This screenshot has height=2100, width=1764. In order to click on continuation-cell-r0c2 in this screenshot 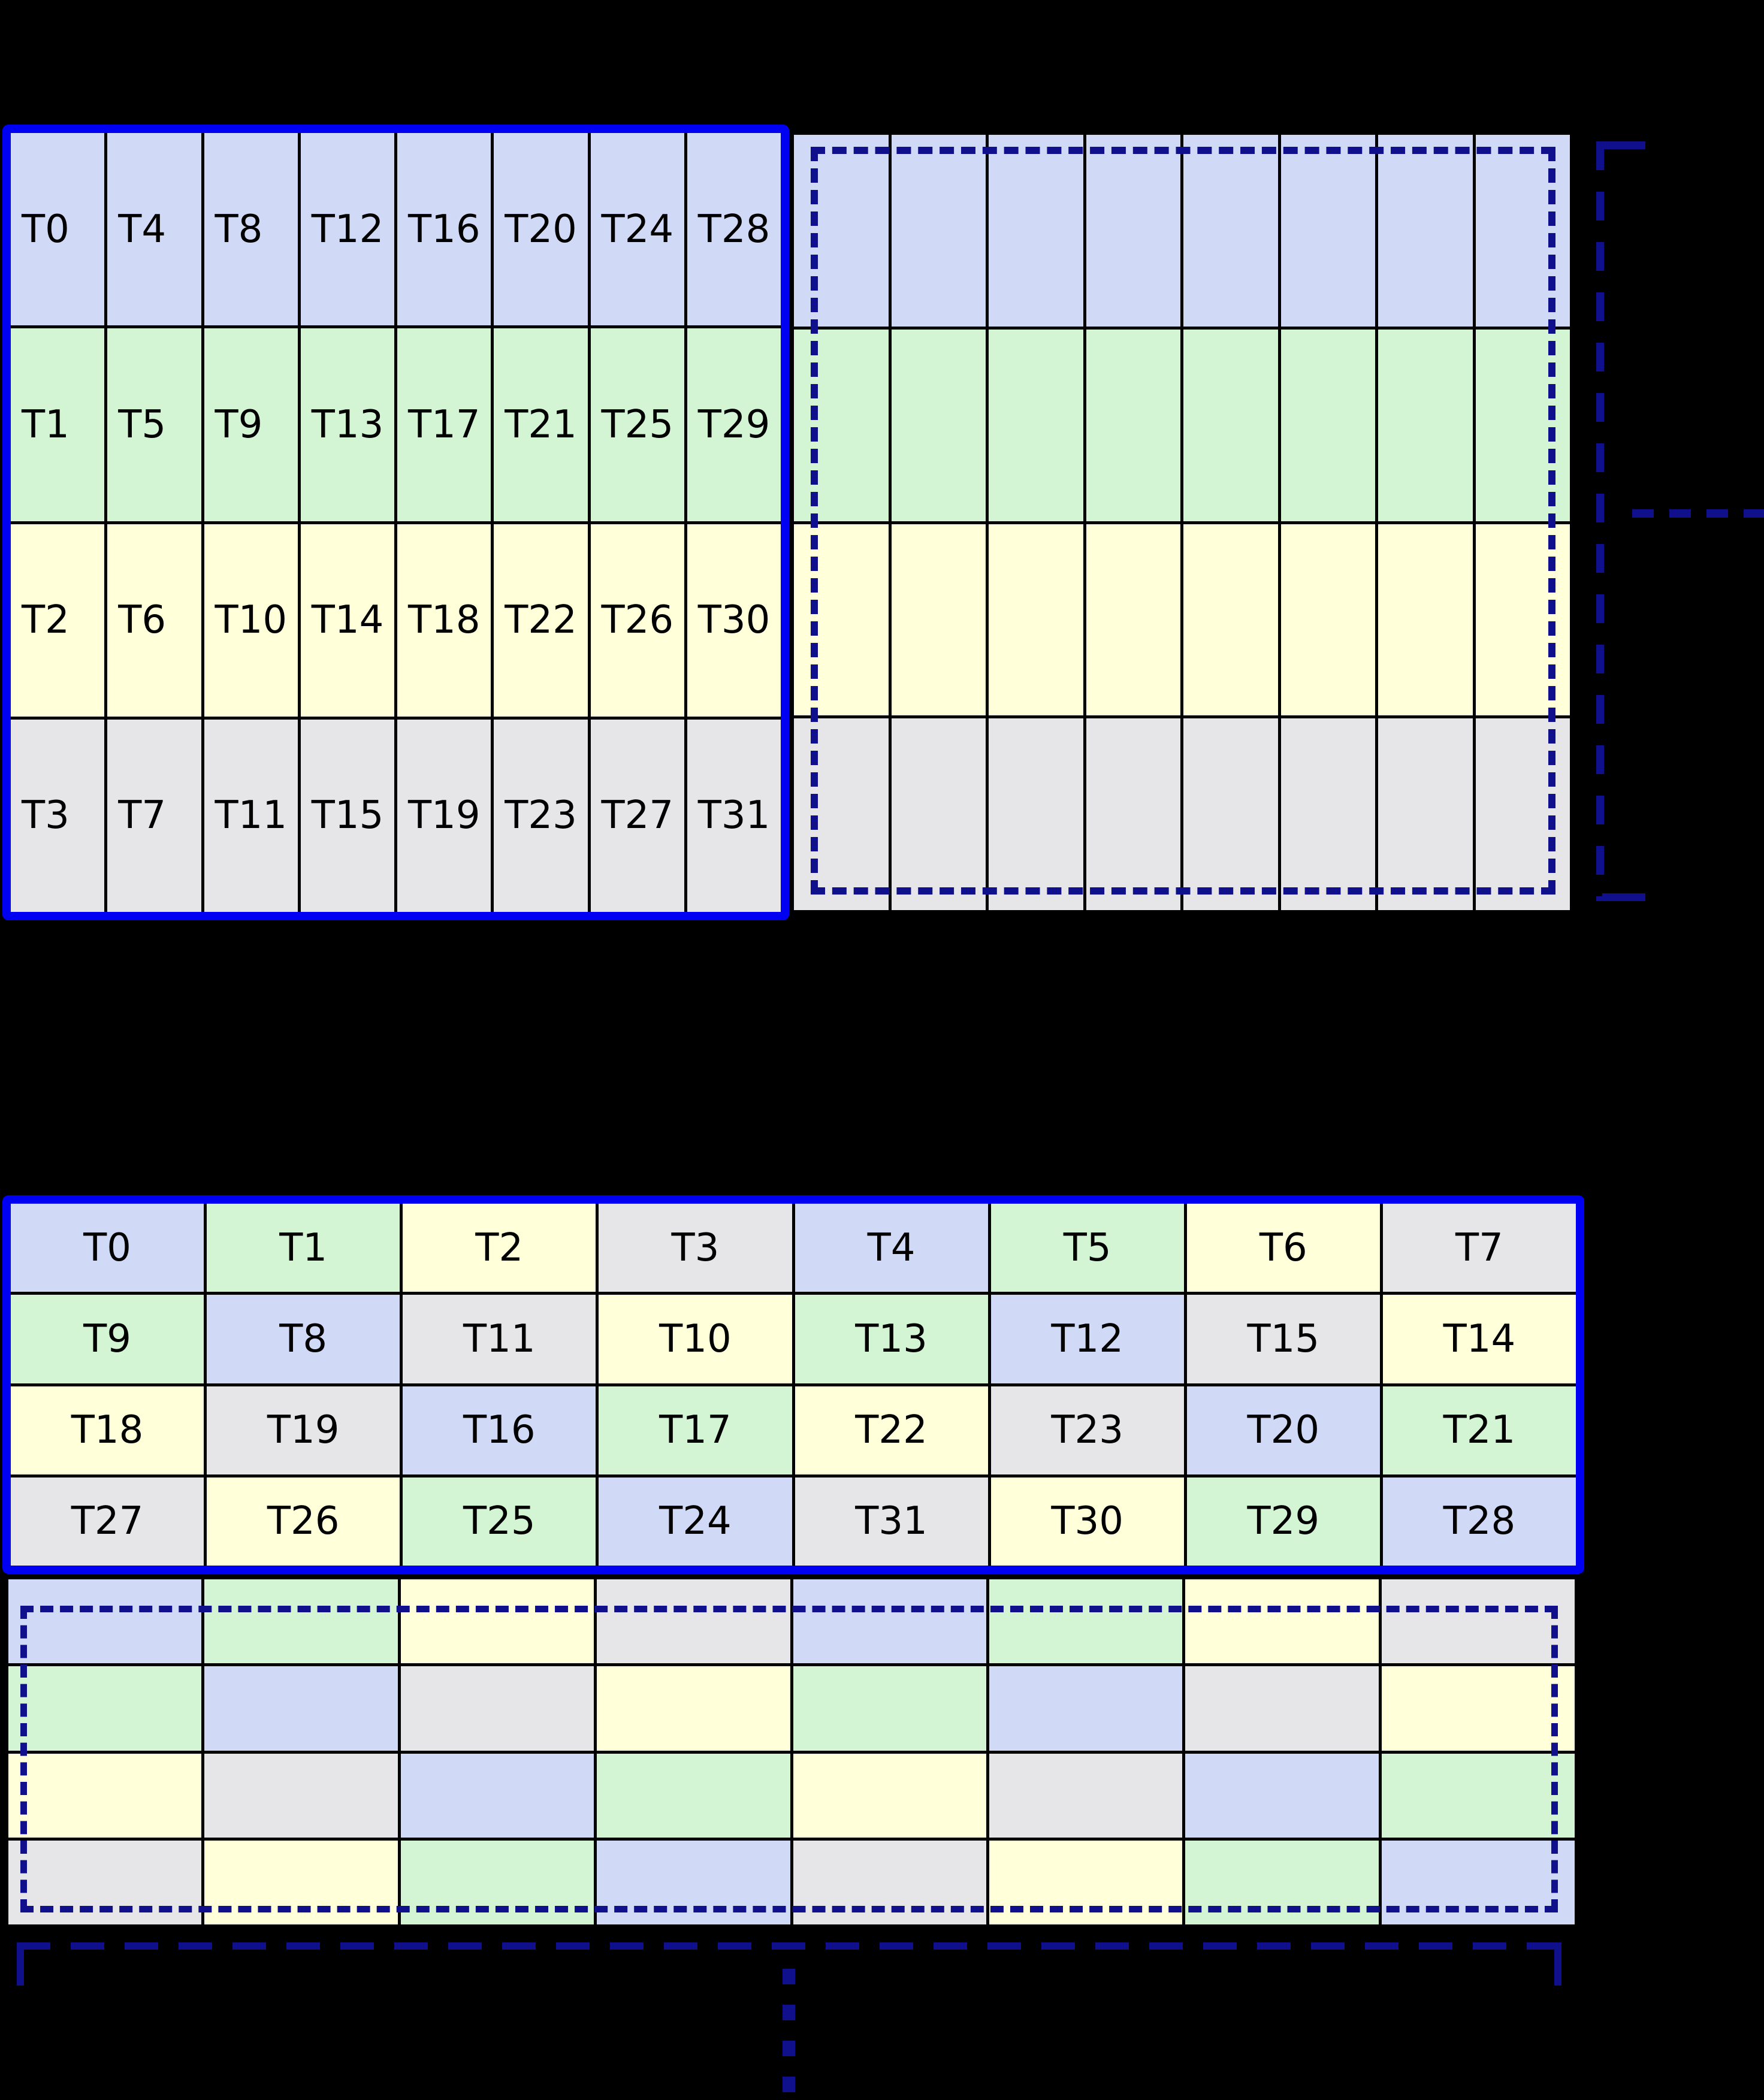, I will do `click(1036, 231)`.